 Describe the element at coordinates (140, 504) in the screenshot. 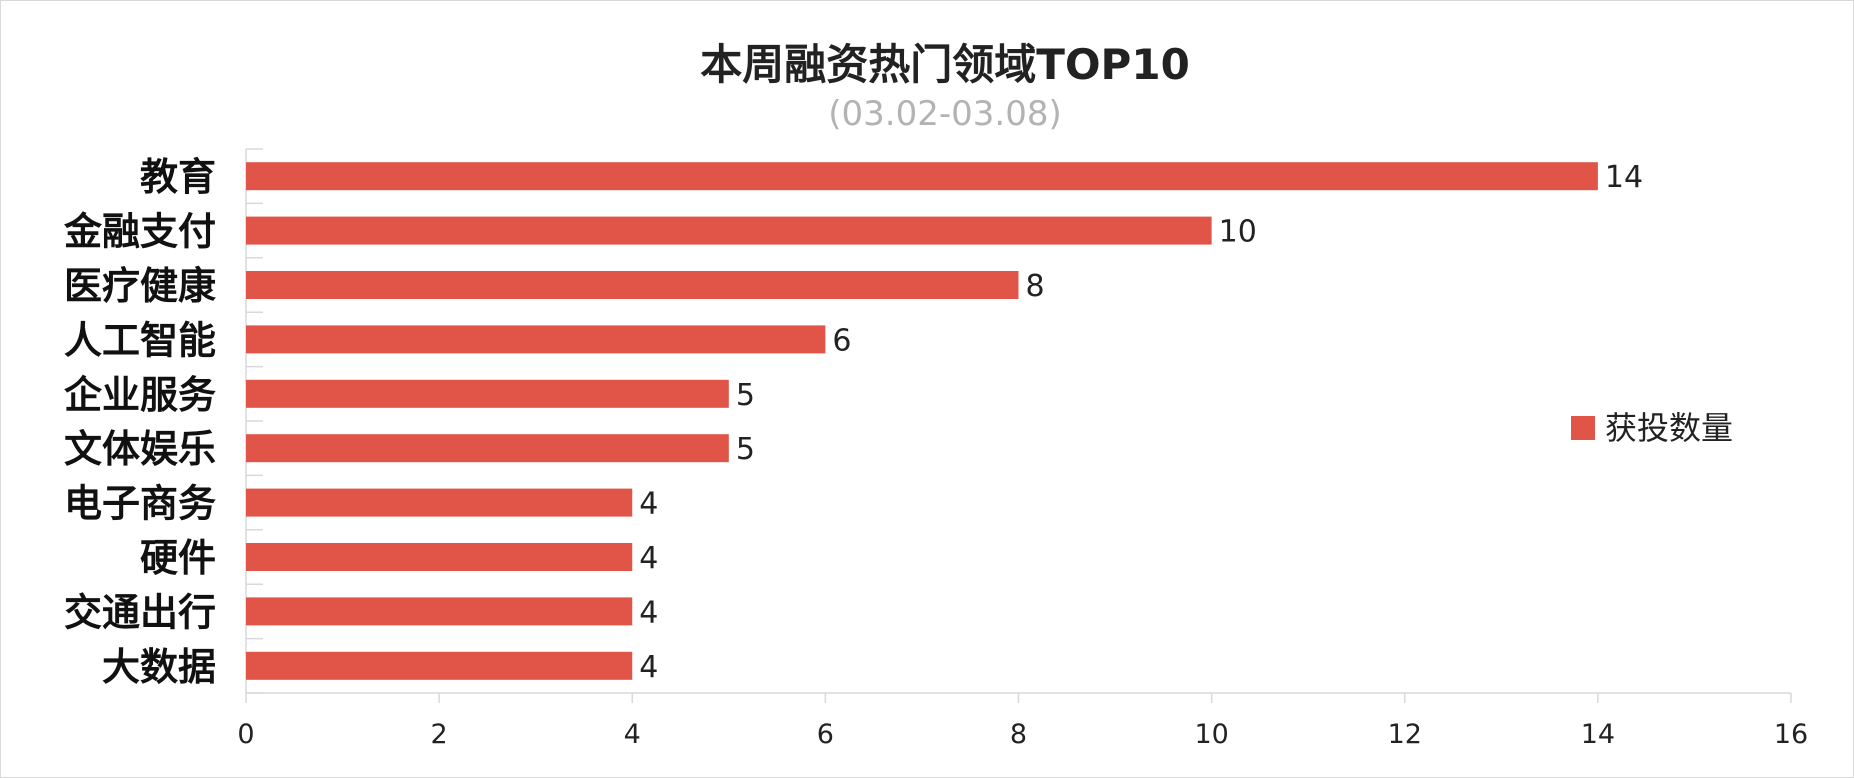

I see `category-label: 电子商务` at that location.